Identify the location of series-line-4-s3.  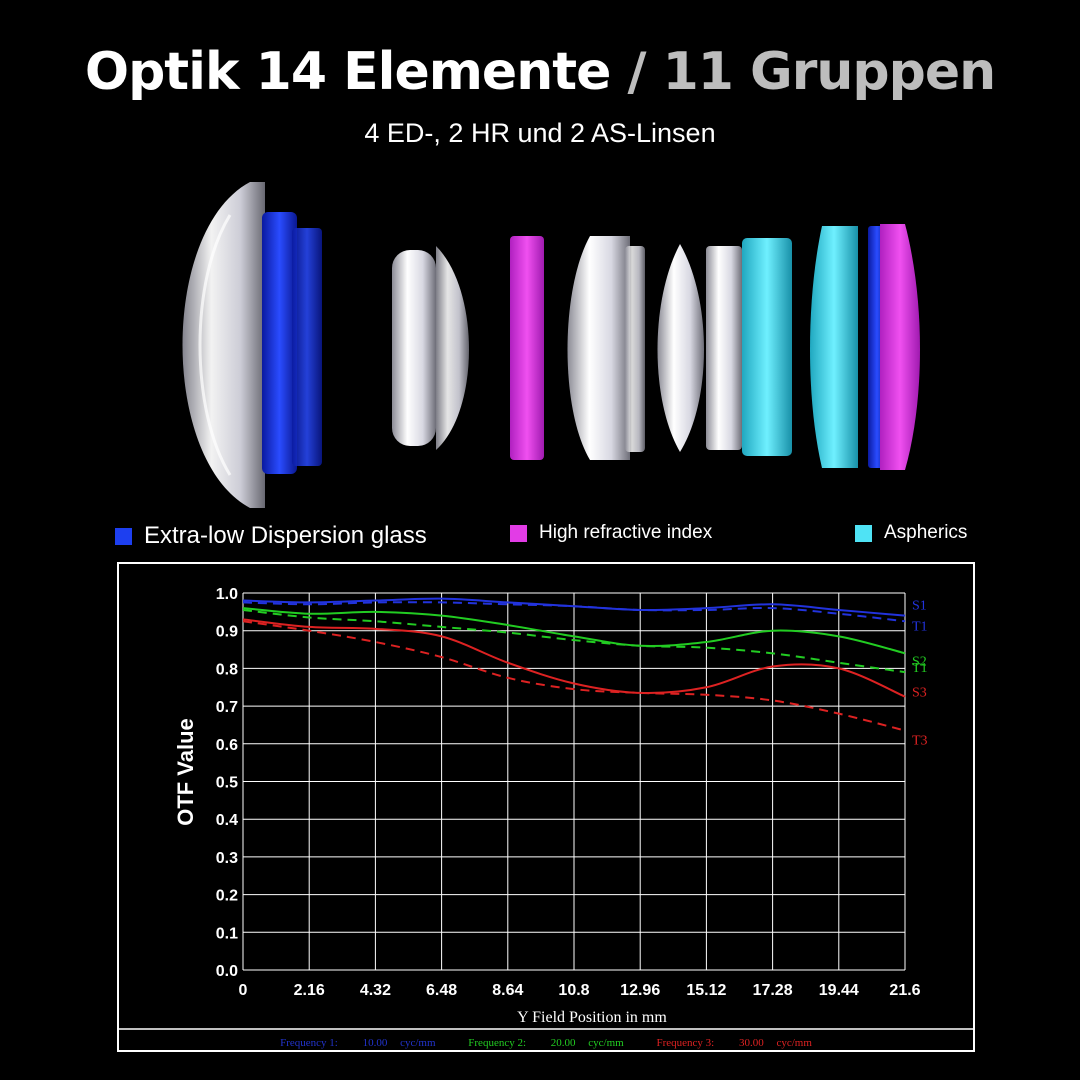
(574, 658).